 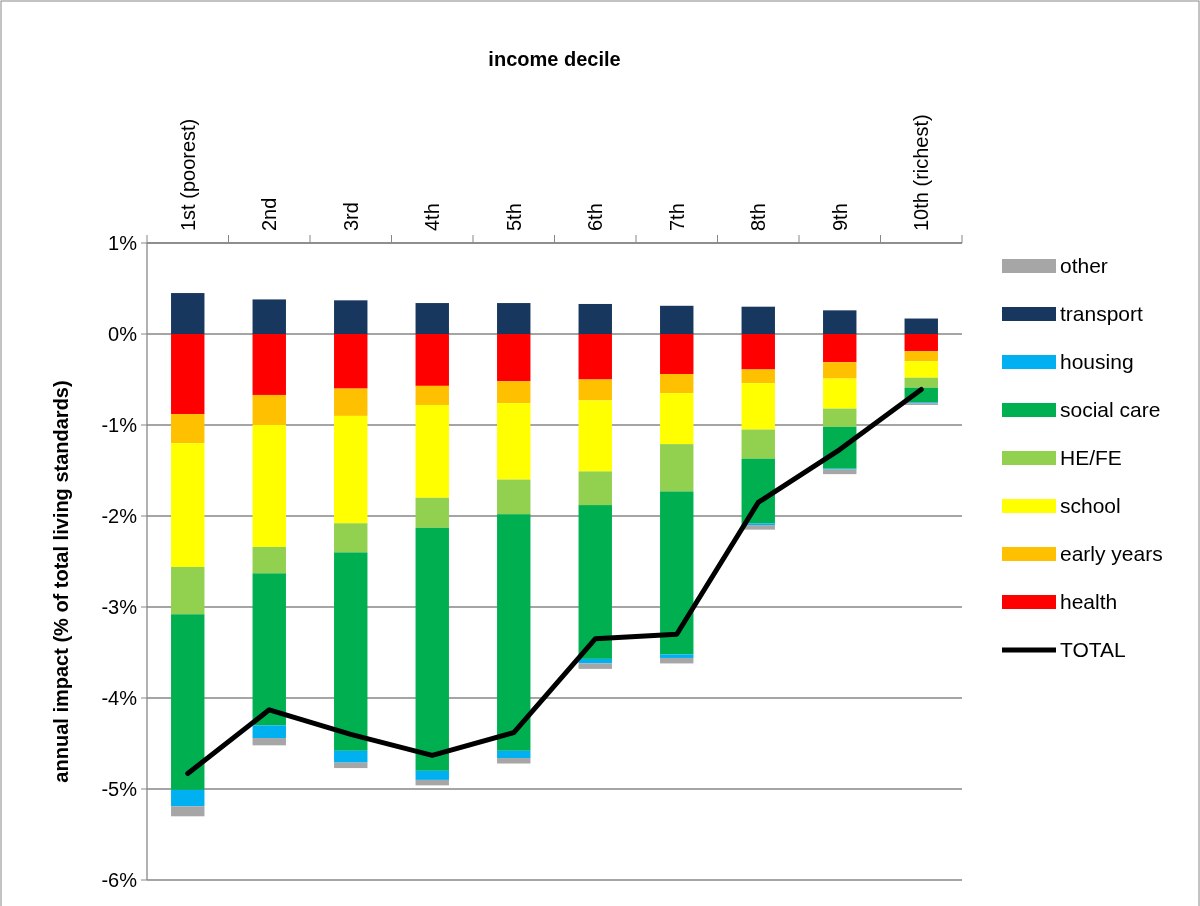 I want to click on y-axis-title: annual impact (% of total living standards), so click(x=61, y=581).